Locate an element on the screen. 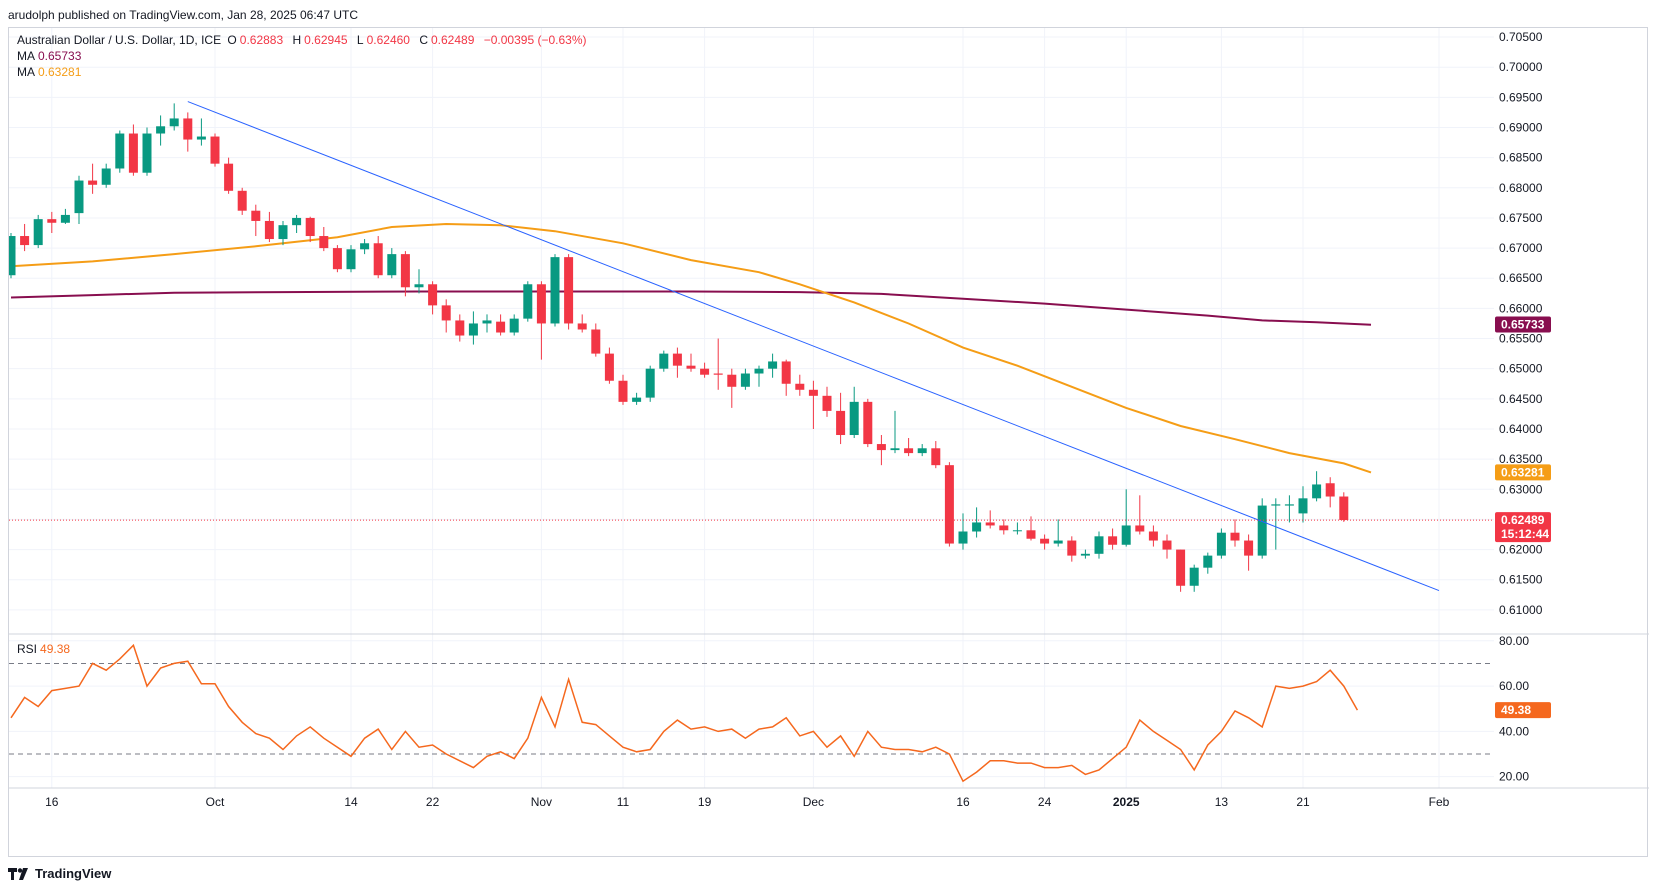 This screenshot has height=891, width=1657. ma-slow-badge: 0.65733 is located at coordinates (1523, 324).